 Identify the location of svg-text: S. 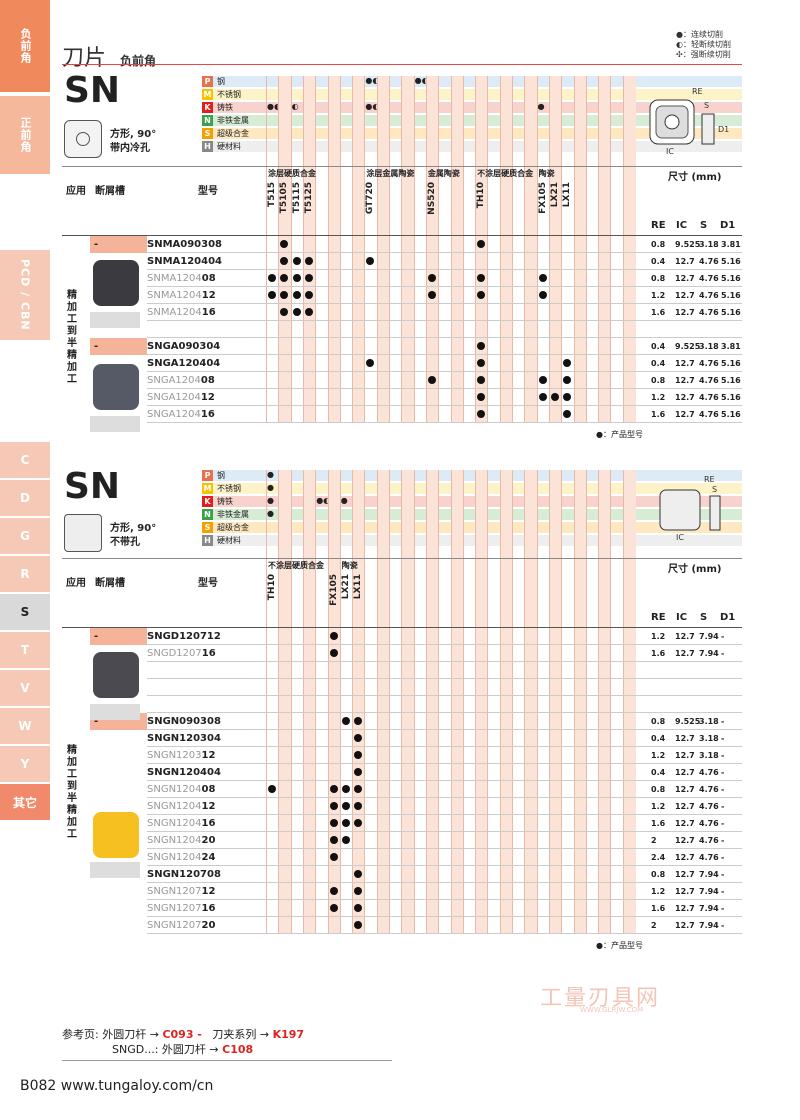
(714, 489).